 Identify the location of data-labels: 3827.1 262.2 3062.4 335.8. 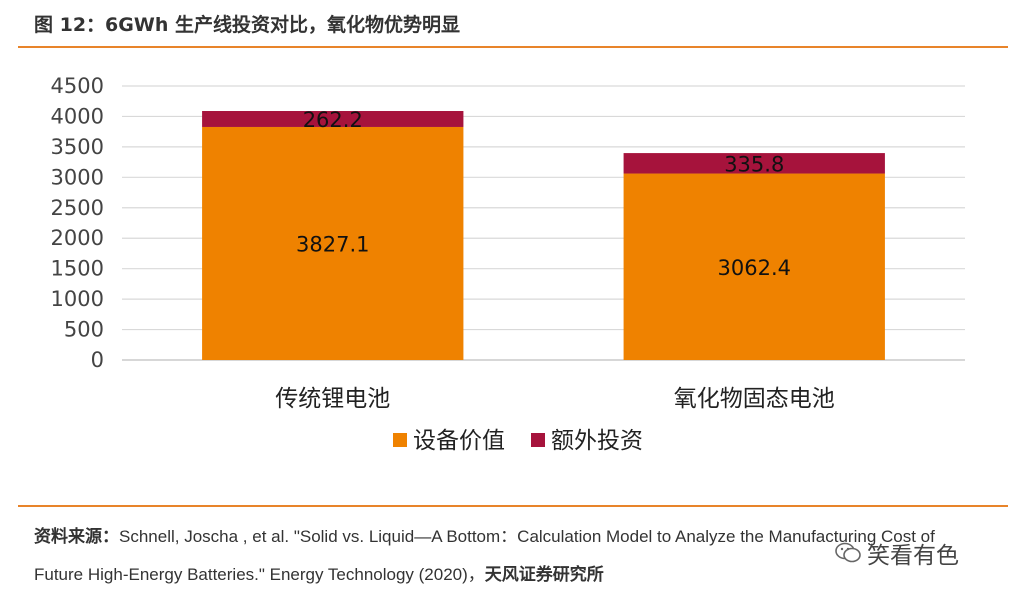
(543, 194).